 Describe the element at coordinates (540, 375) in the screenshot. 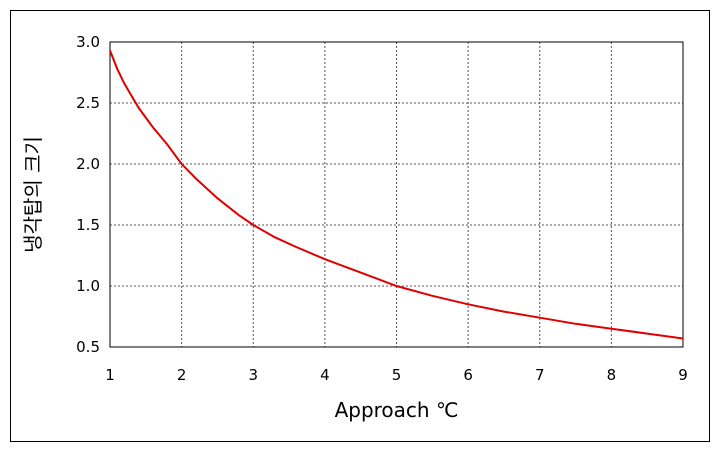

I see `x-tick-label: 7` at that location.